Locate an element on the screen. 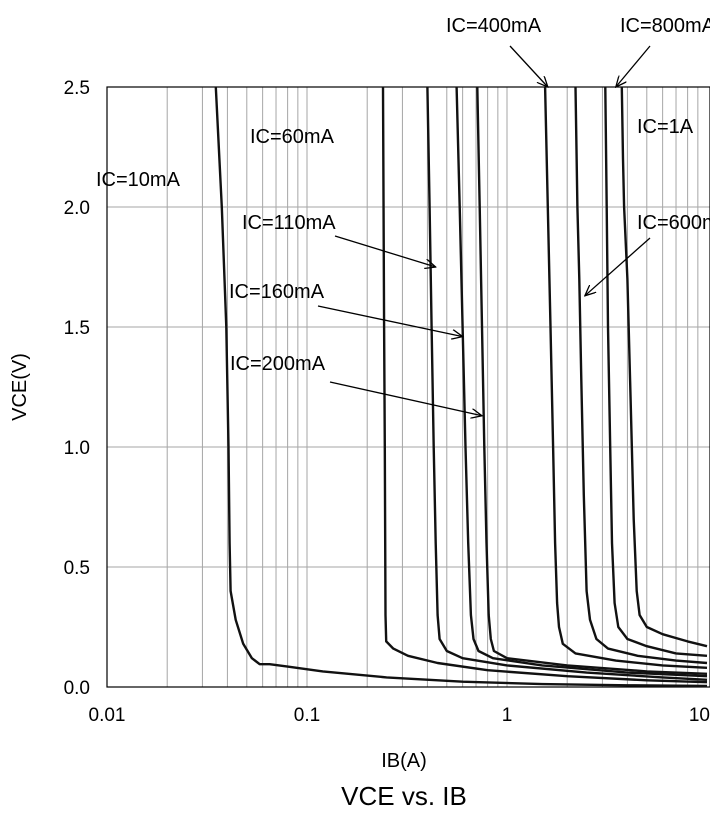 The height and width of the screenshot is (814, 710). series-line-ic-1a is located at coordinates (664, 367).